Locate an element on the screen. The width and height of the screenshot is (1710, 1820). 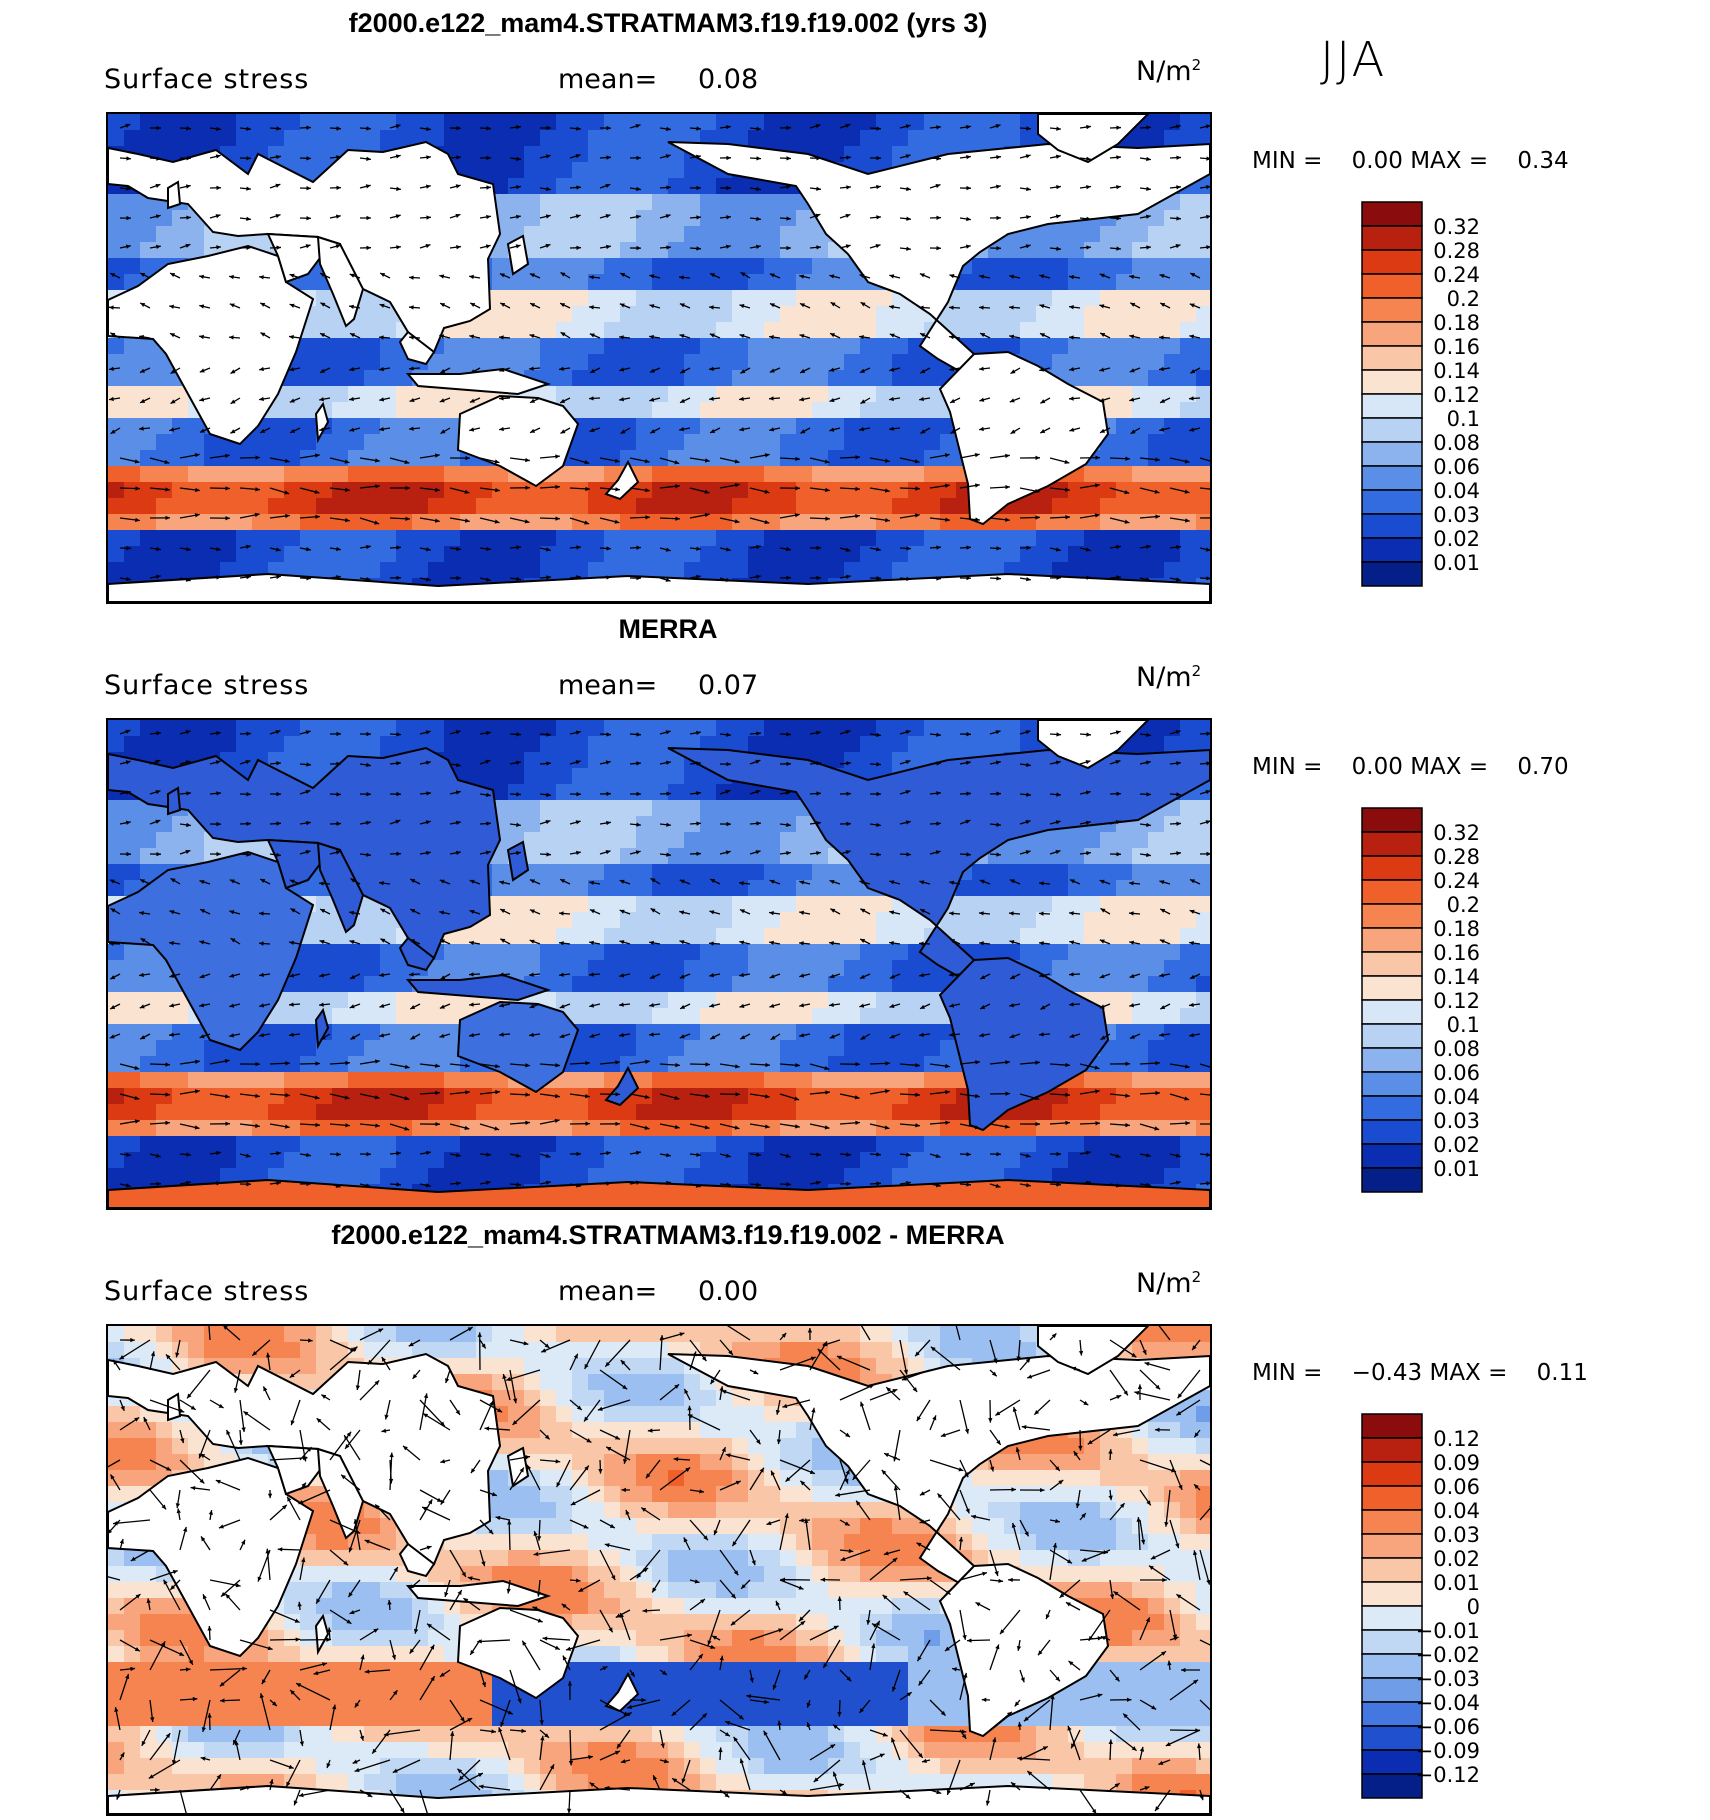
units-label: N/m2 is located at coordinates (1168, 677).